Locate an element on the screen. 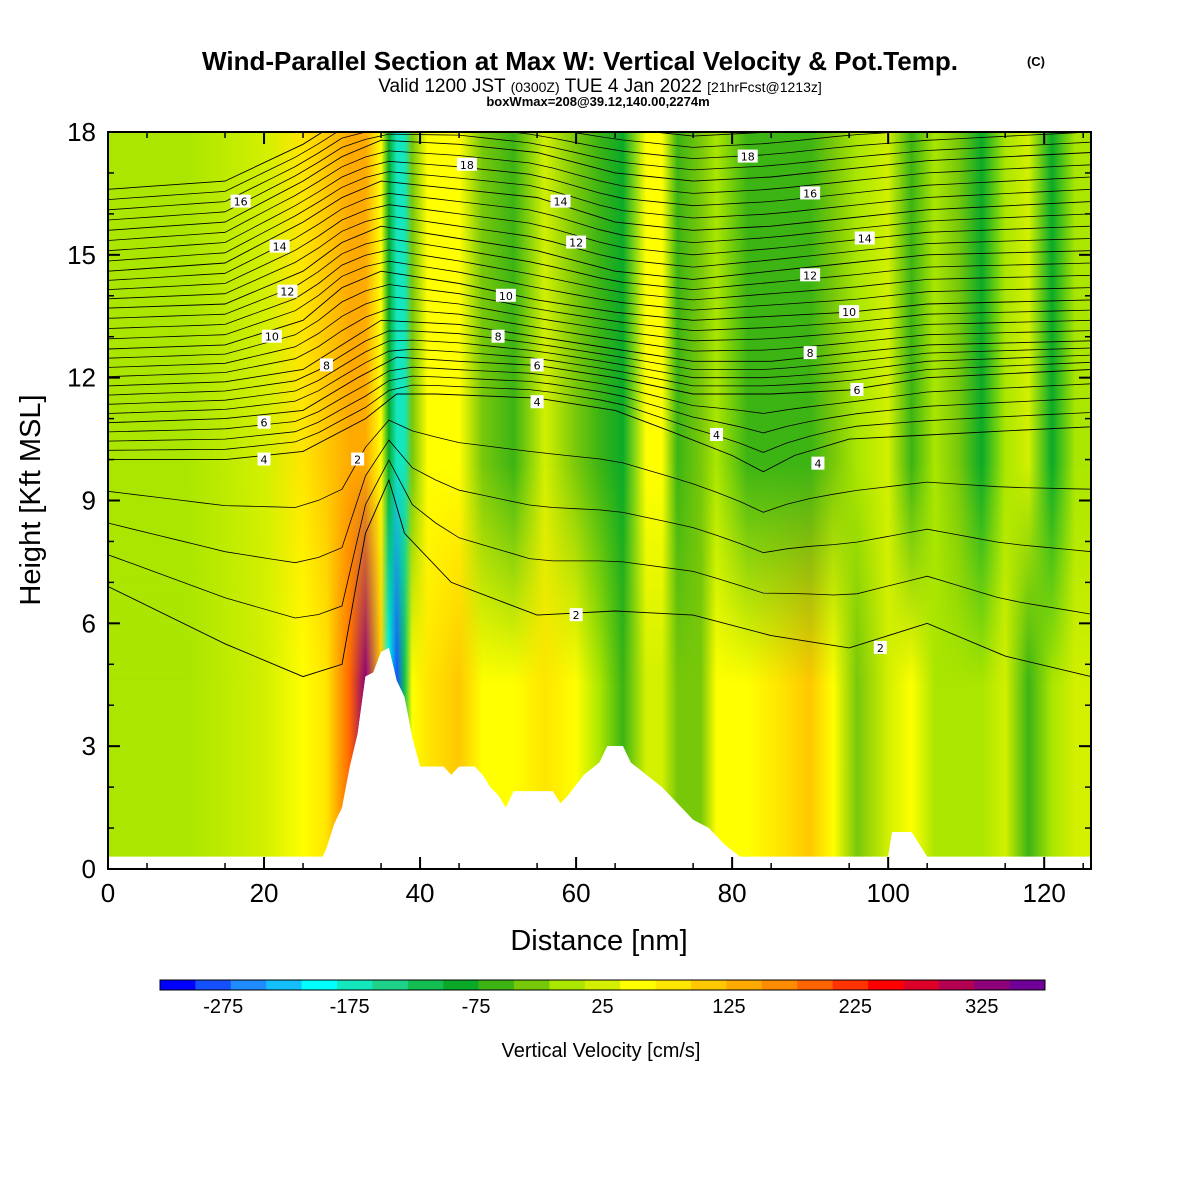 Image resolution: width=1200 pixels, height=1200 pixels. x-tick-label: 0 is located at coordinates (108, 893).